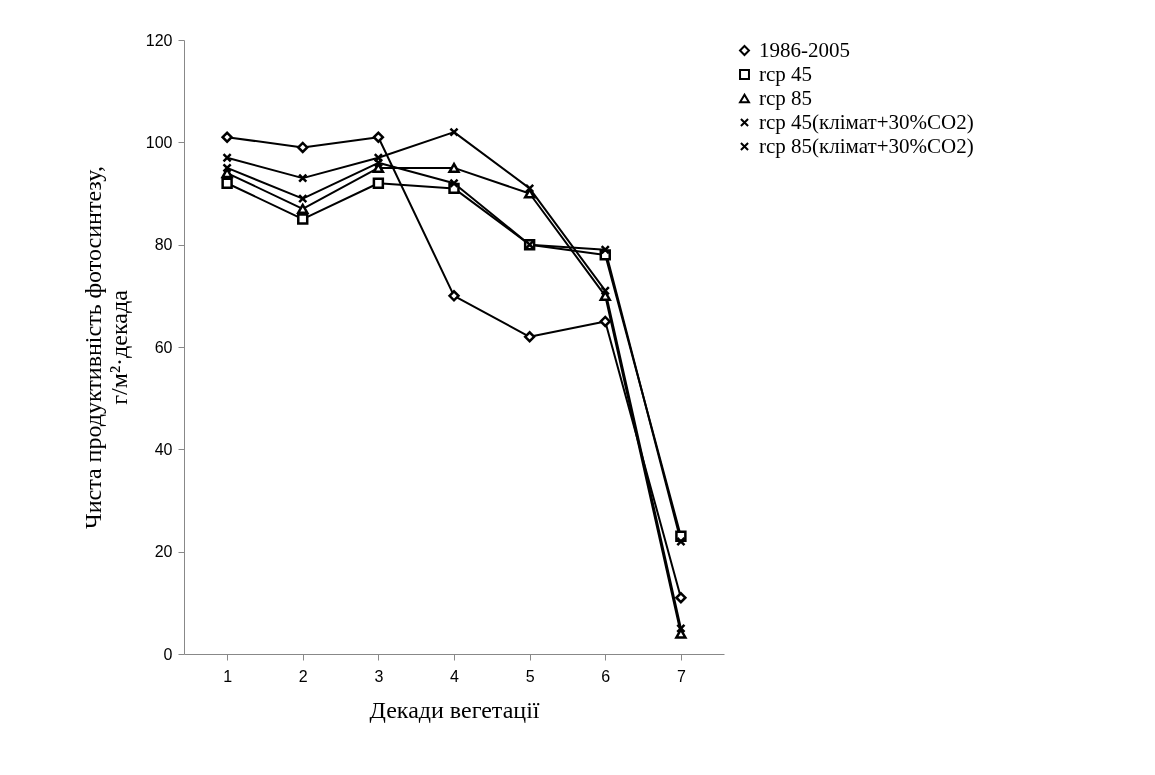 The width and height of the screenshot is (1155, 775). What do you see at coordinates (379, 676) in the screenshot?
I see `x-tick-label: 3` at bounding box center [379, 676].